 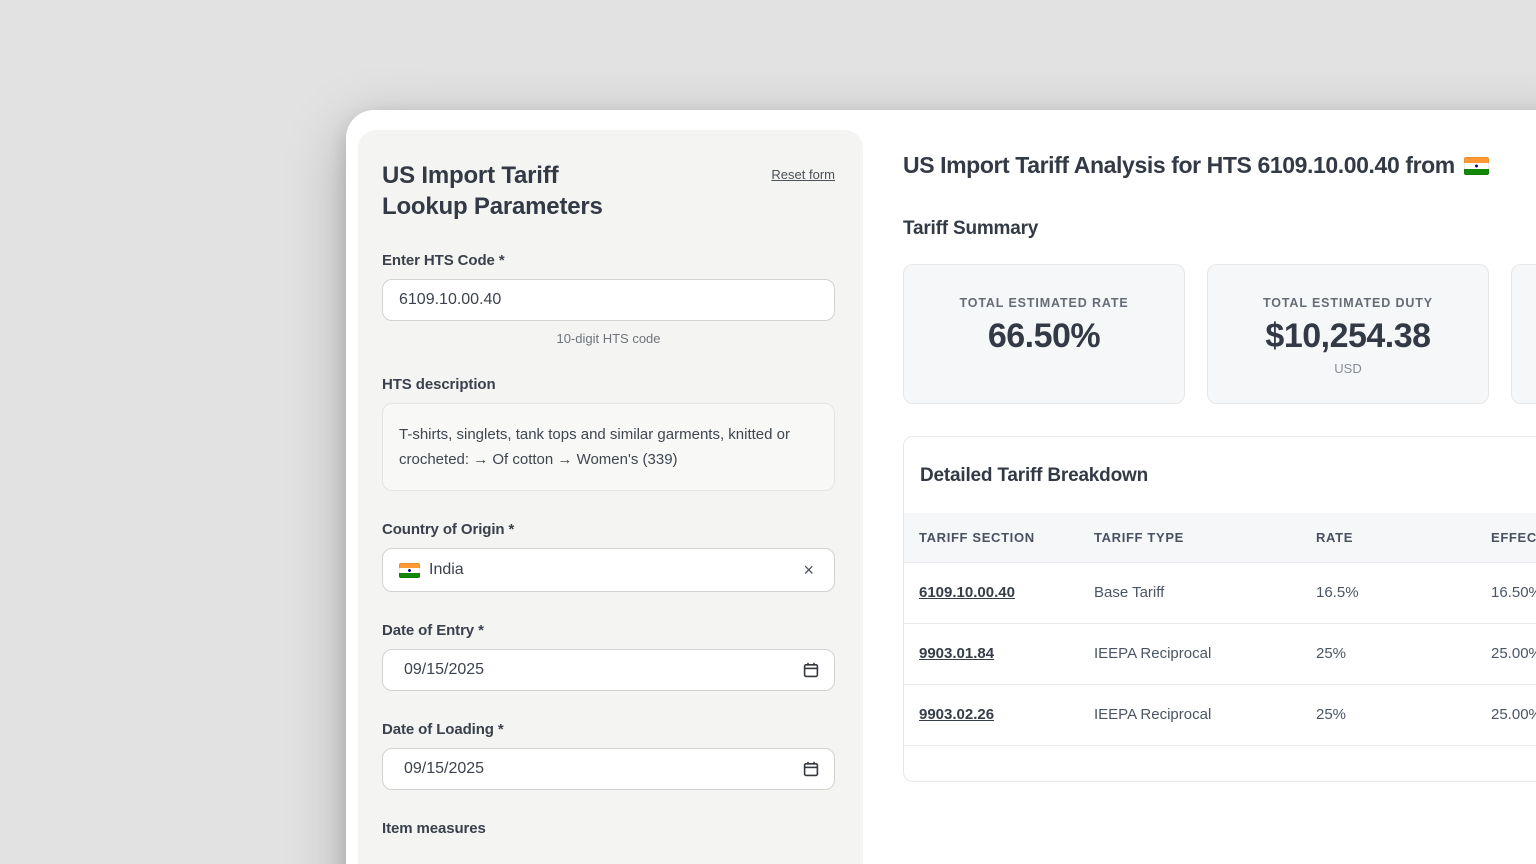 I want to click on date-of-entry-input, so click(x=608, y=670).